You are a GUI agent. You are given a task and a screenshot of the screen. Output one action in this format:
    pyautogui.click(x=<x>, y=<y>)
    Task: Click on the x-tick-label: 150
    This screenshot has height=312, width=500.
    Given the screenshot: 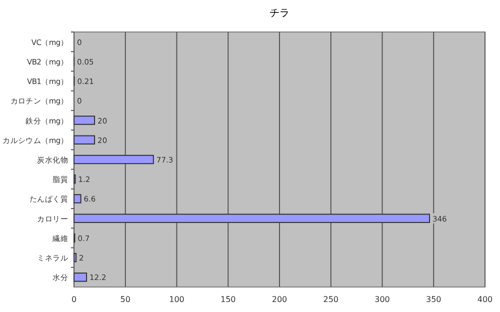 What is the action you would take?
    pyautogui.click(x=228, y=299)
    